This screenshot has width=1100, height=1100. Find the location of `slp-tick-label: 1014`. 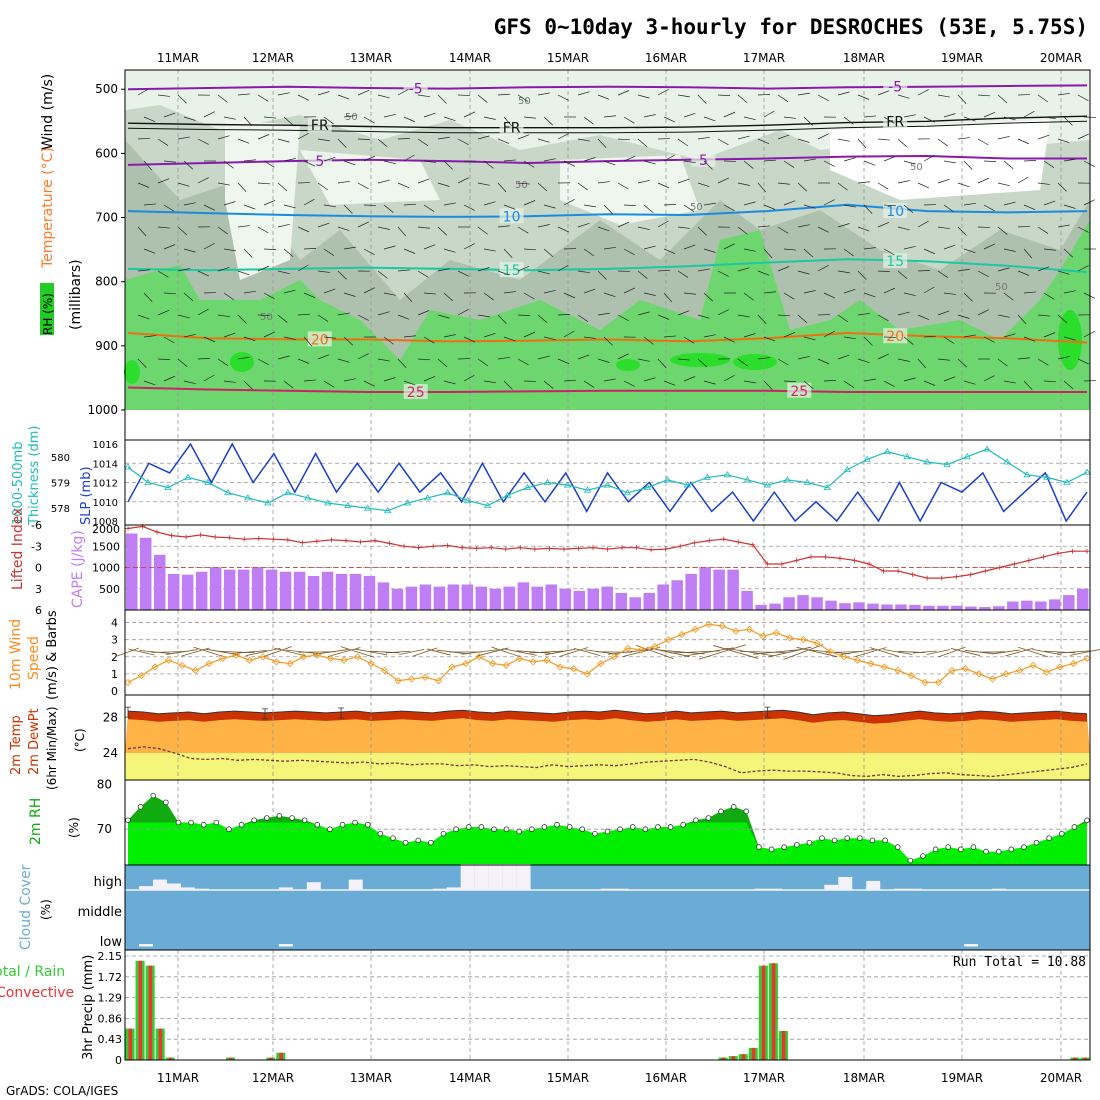

slp-tick-label: 1014 is located at coordinates (105, 464).